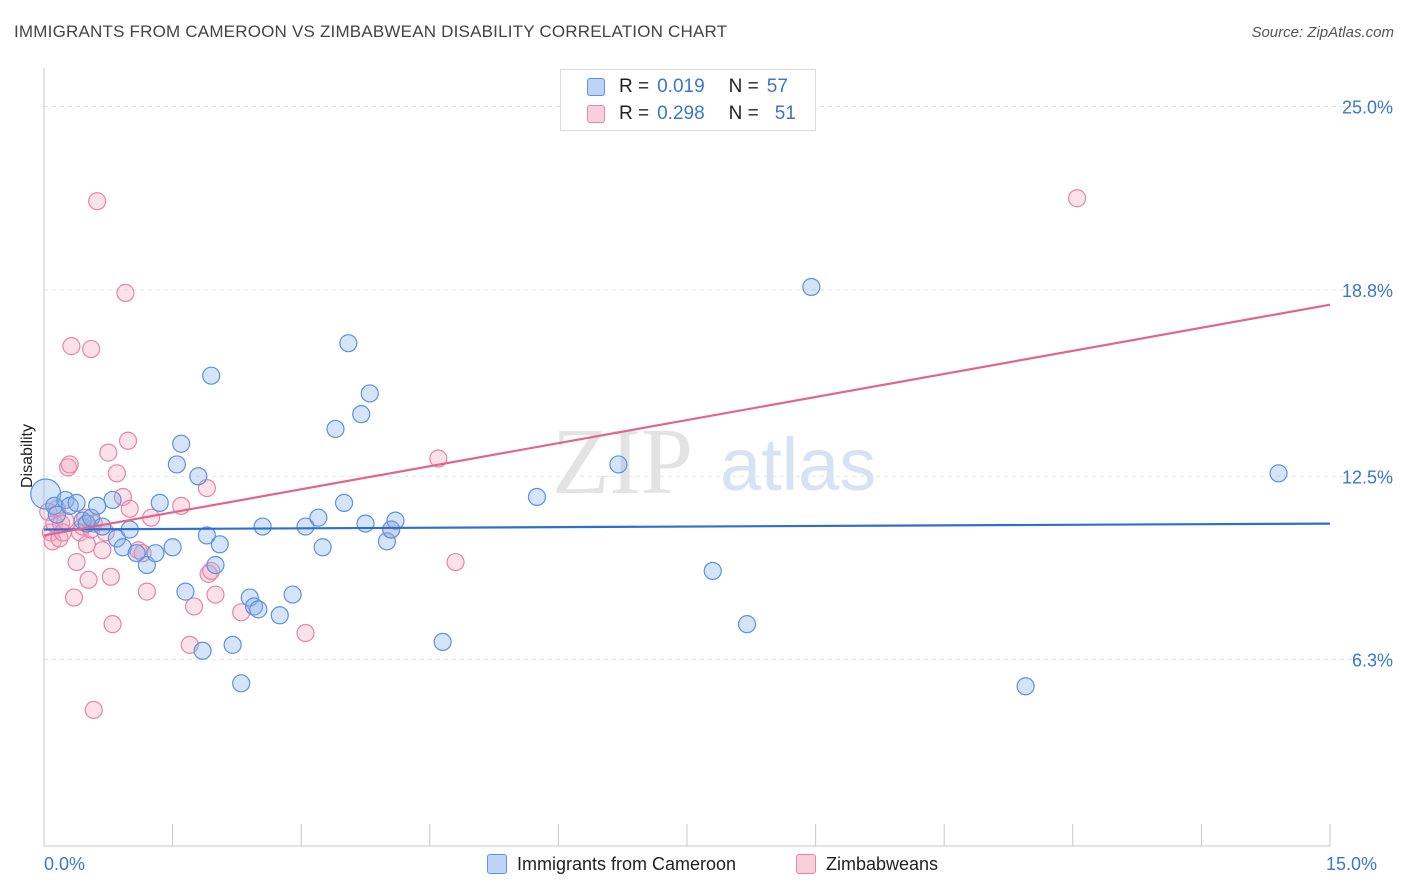 The image size is (1406, 892). Describe the element at coordinates (596, 114) in the screenshot. I see `legend-swatch-pink` at that location.